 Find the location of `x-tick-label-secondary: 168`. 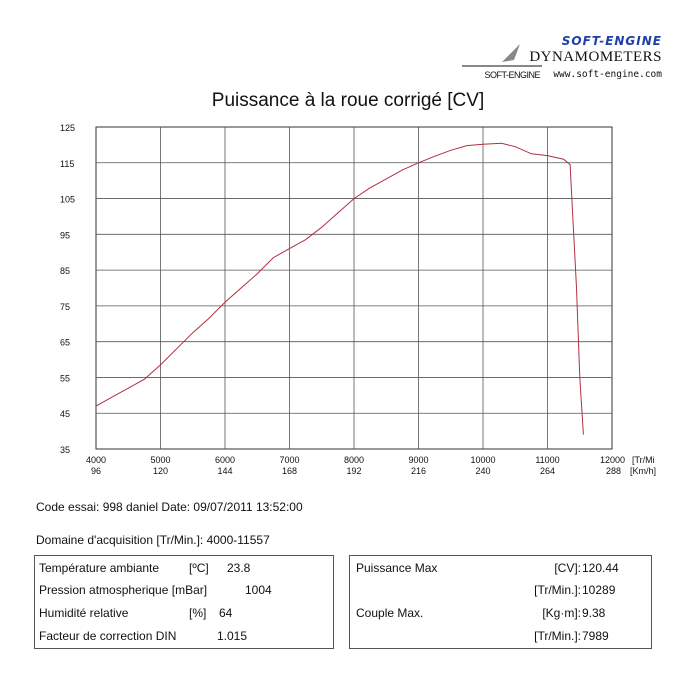

x-tick-label-secondary: 168 is located at coordinates (289, 471).